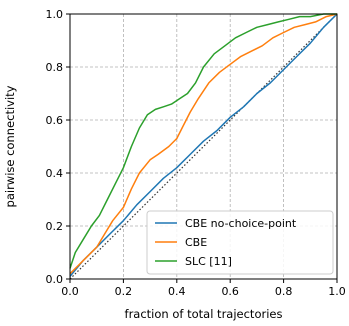 The height and width of the screenshot is (326, 349). I want to click on x-axis-label: fraction of total trajectories, so click(204, 314).